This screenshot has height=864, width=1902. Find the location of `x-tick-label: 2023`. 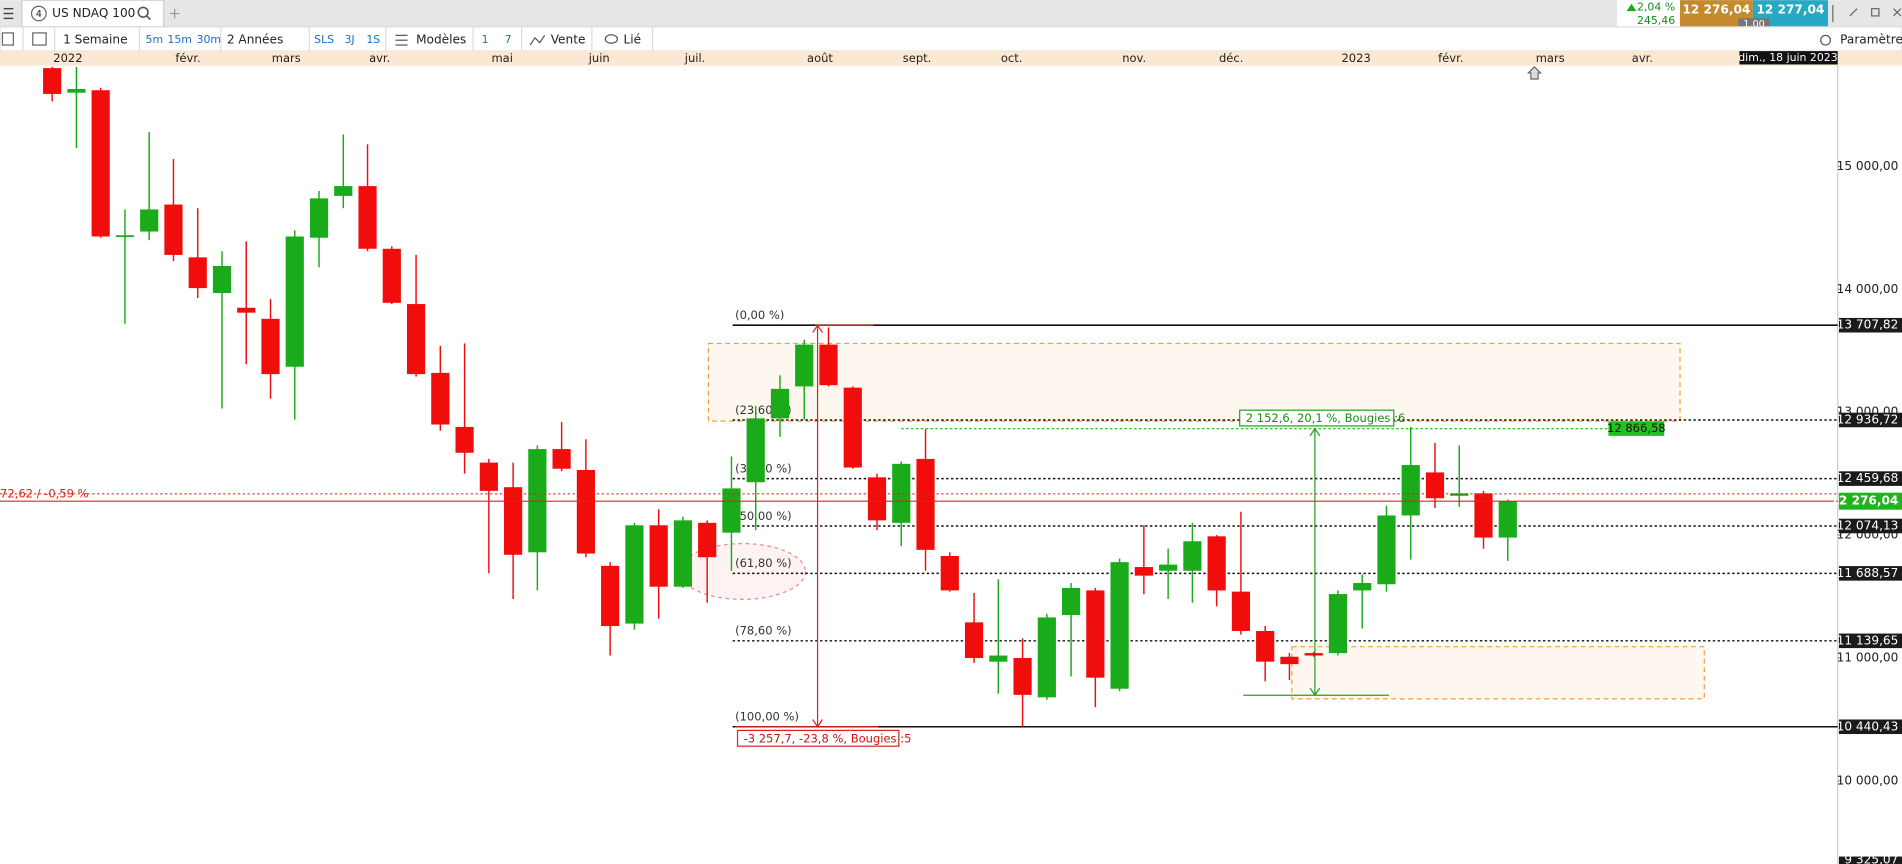

x-tick-label: 2023 is located at coordinates (1355, 58).